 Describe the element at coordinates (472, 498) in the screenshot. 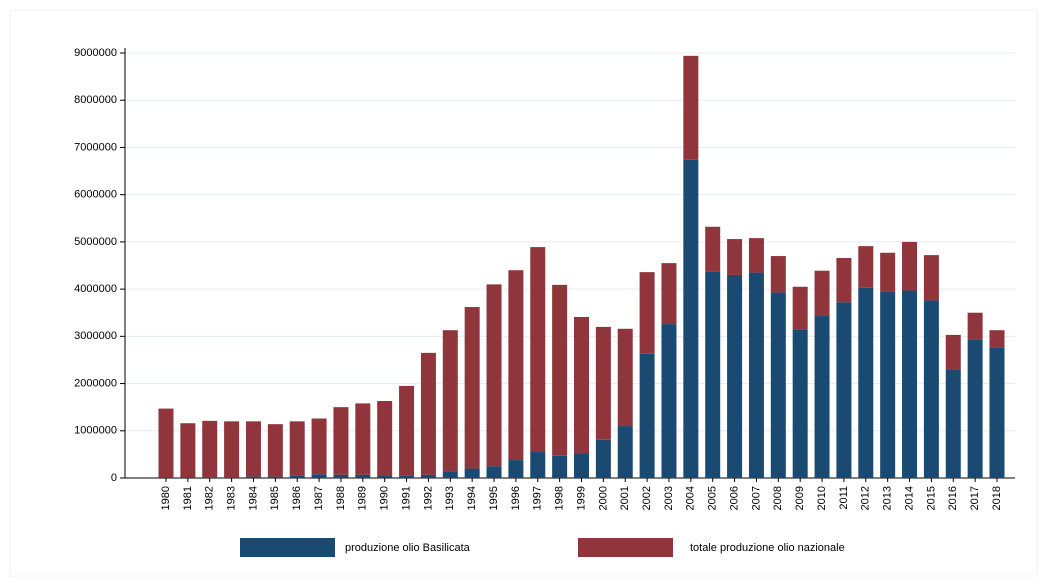

I see `x-tick-label: 1994` at that location.